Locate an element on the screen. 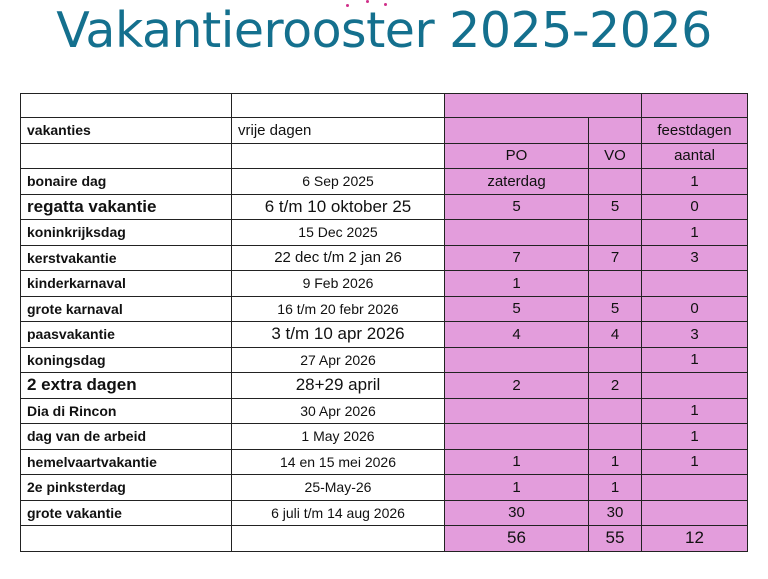 The height and width of the screenshot is (579, 768). table-row: regatta vakantie 6 t/m 10 oktober 25 5 5 0 is located at coordinates (384, 206).